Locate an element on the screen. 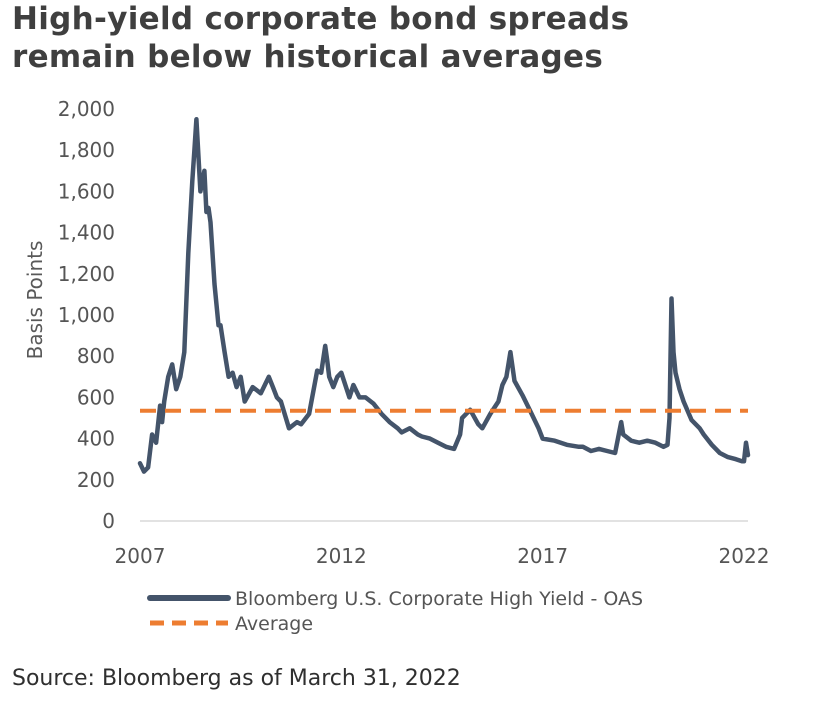 The width and height of the screenshot is (828, 703). y-tick-label-200: 200 is located at coordinates (96, 480).